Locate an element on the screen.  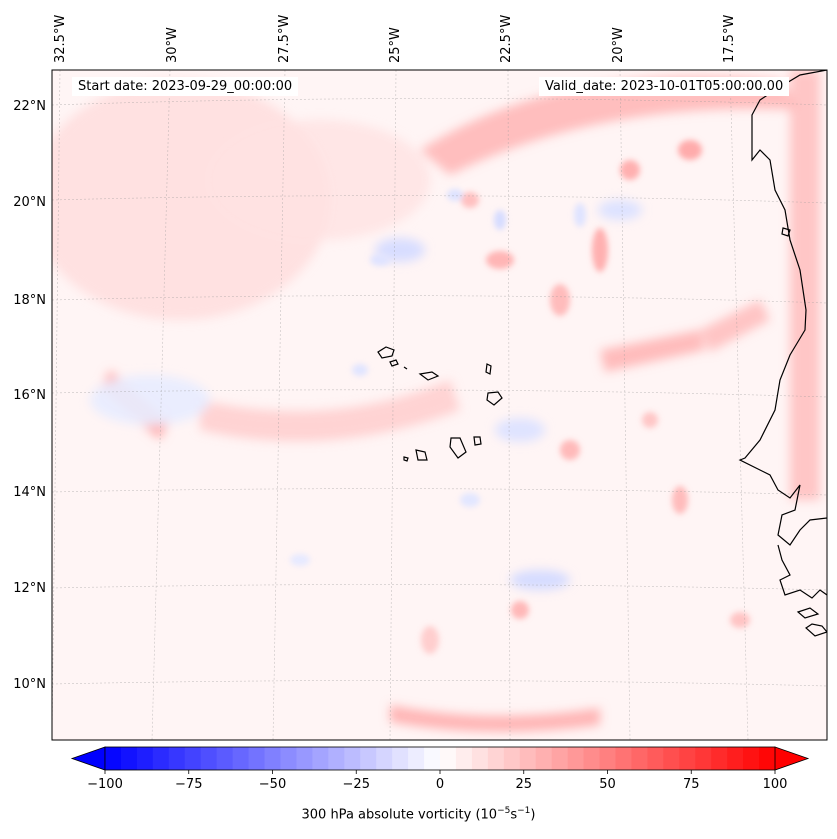
lat-label: 14°N is located at coordinates (29, 492).